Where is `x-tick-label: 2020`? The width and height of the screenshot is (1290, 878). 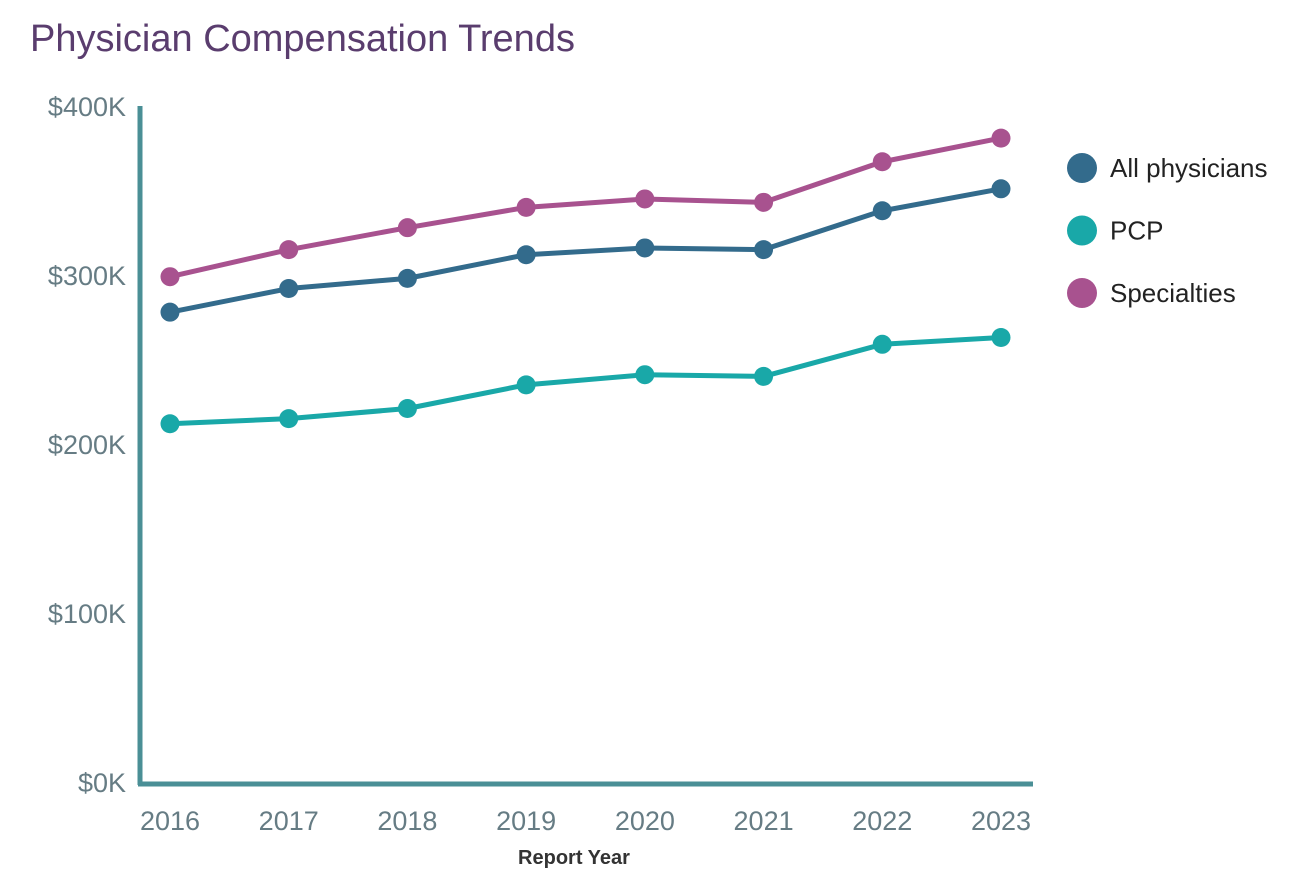
x-tick-label: 2020 is located at coordinates (645, 821).